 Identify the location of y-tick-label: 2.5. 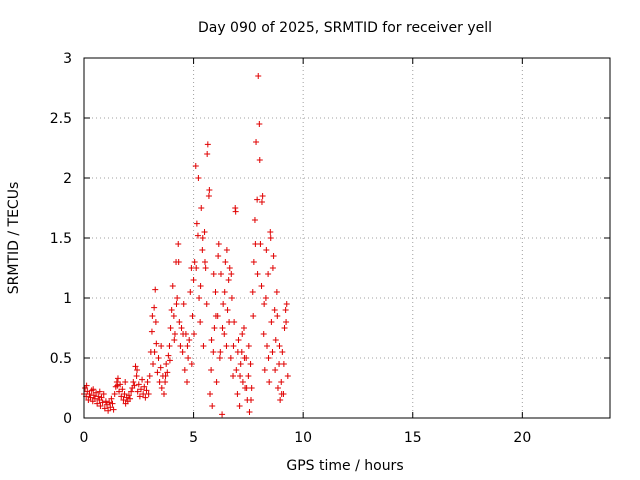
(61, 119).